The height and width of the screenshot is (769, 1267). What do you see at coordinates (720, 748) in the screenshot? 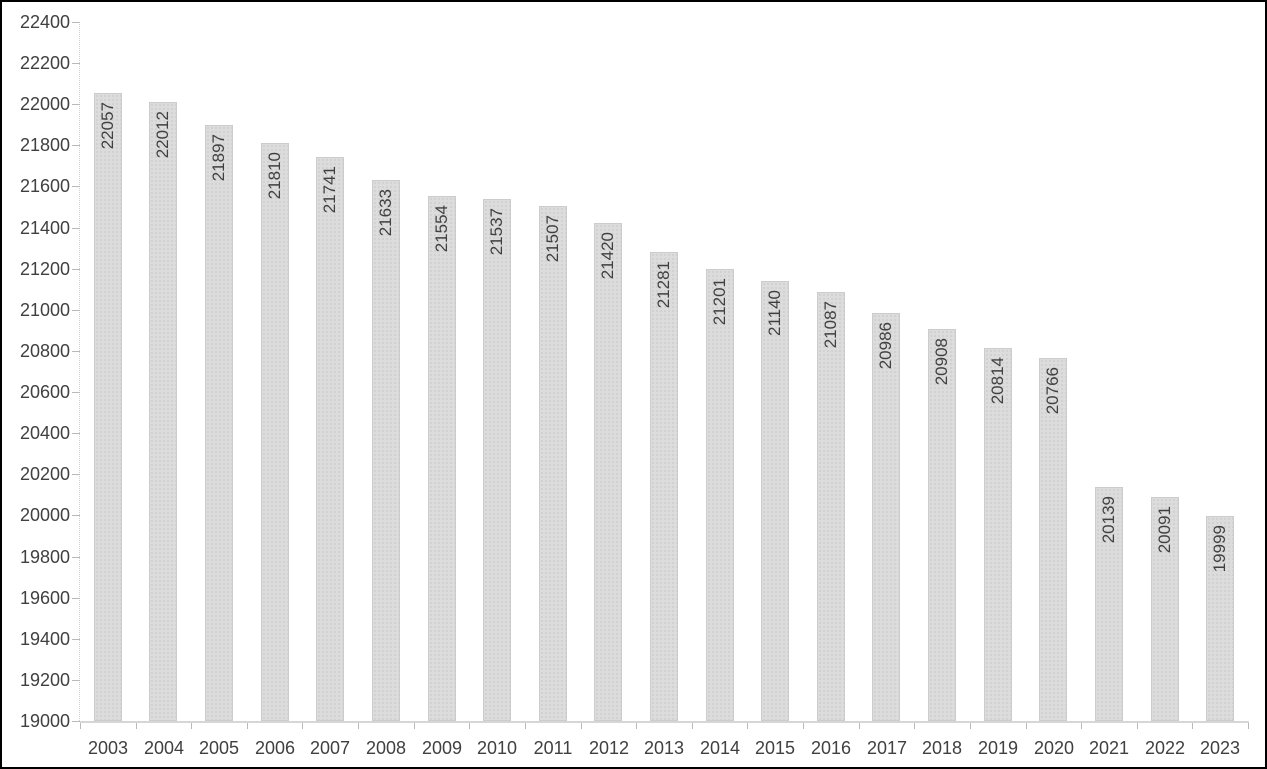
I see `x-axis-category-label: 2014` at bounding box center [720, 748].